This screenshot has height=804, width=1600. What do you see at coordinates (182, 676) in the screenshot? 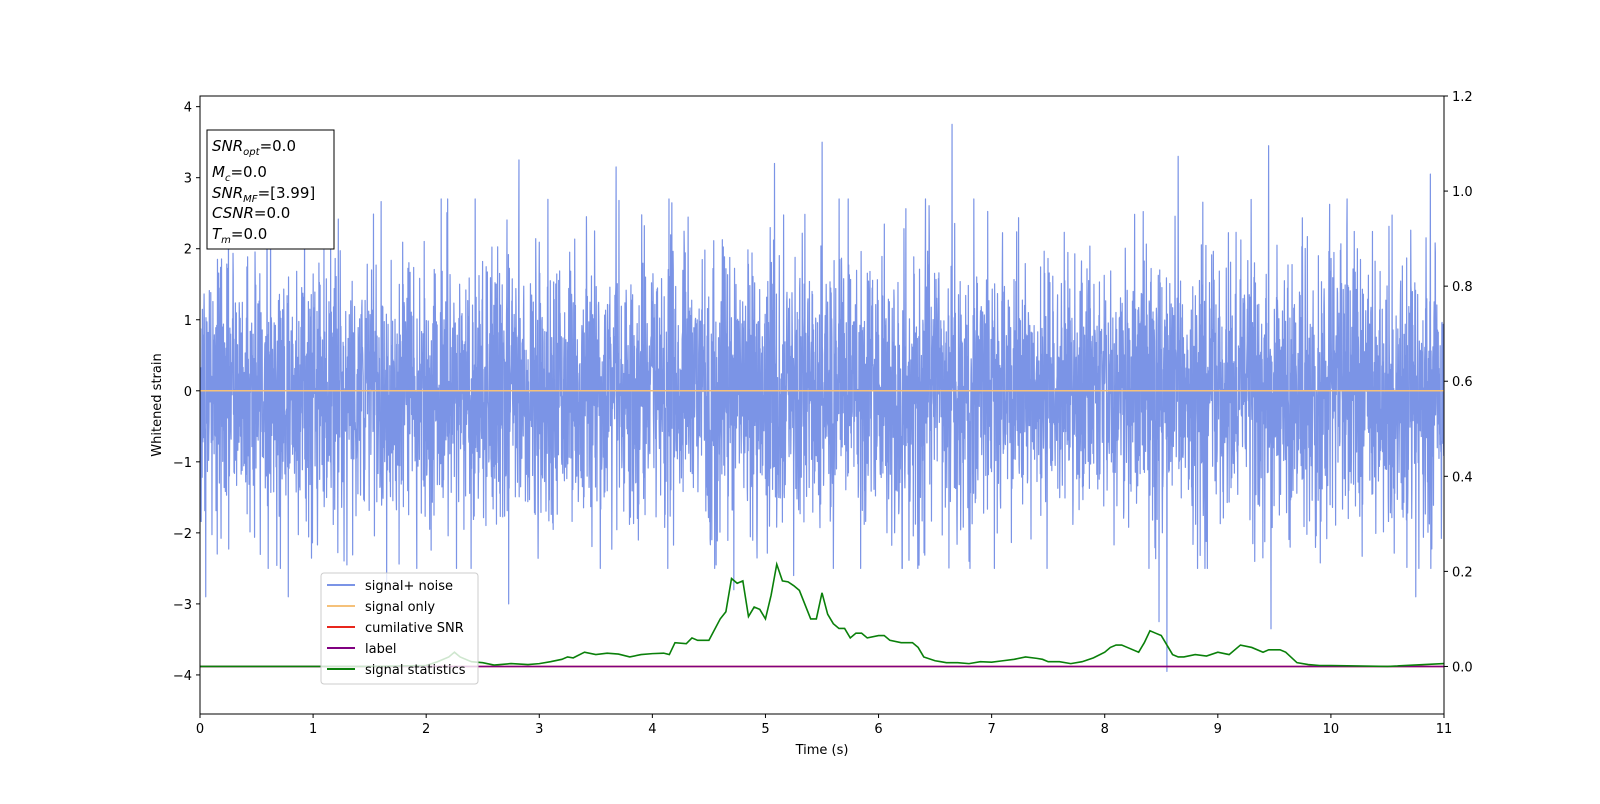
I see `y-left-tick-label-0: −4` at bounding box center [182, 676].